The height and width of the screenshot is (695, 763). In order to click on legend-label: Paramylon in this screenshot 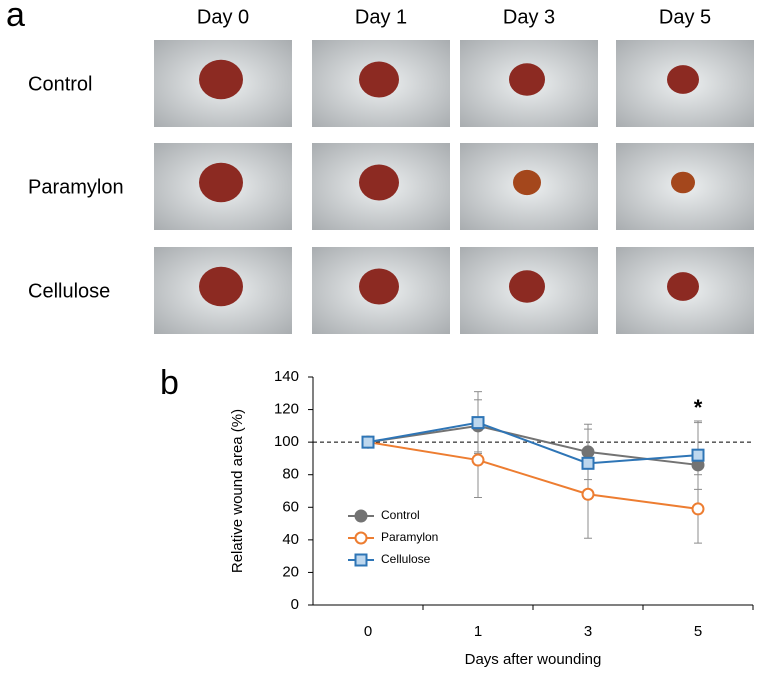, I will do `click(409, 537)`.